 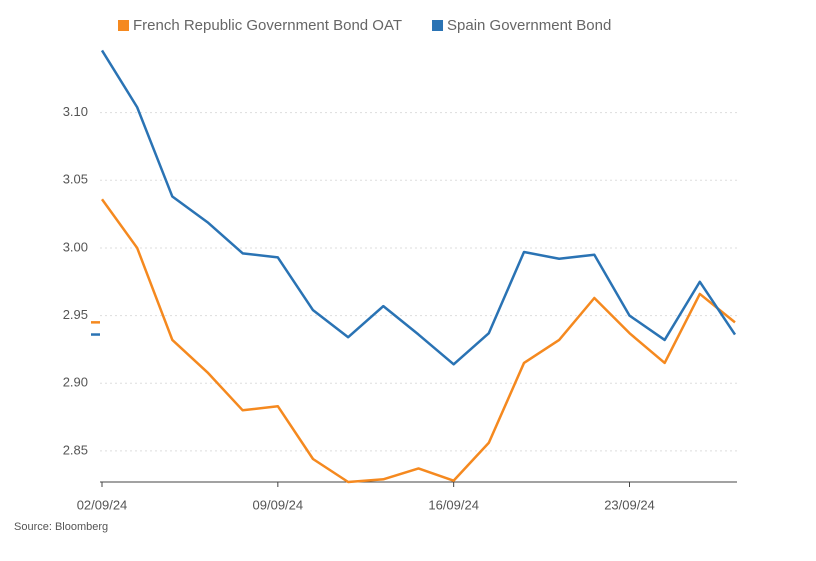 What do you see at coordinates (75, 314) in the screenshot?
I see `y-tick-label: 2.95` at bounding box center [75, 314].